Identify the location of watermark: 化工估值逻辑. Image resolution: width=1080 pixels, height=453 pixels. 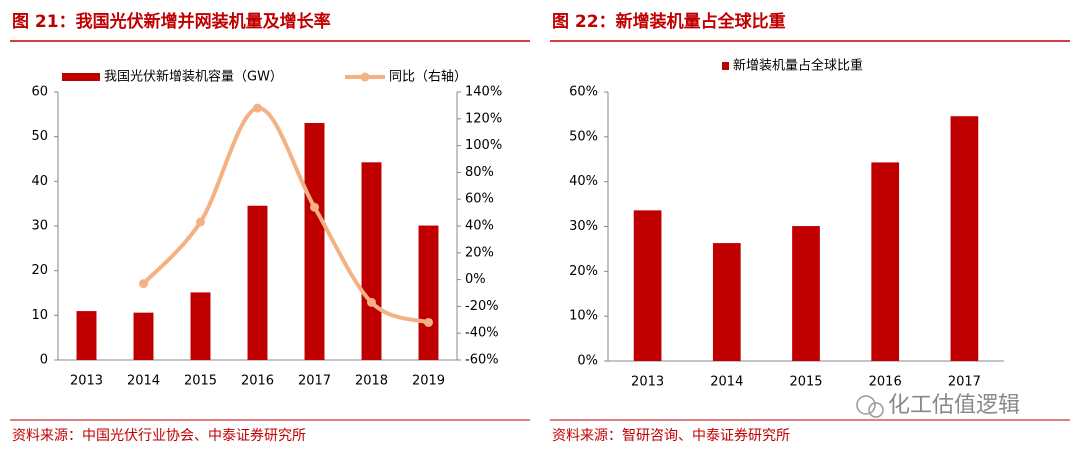
(954, 405).